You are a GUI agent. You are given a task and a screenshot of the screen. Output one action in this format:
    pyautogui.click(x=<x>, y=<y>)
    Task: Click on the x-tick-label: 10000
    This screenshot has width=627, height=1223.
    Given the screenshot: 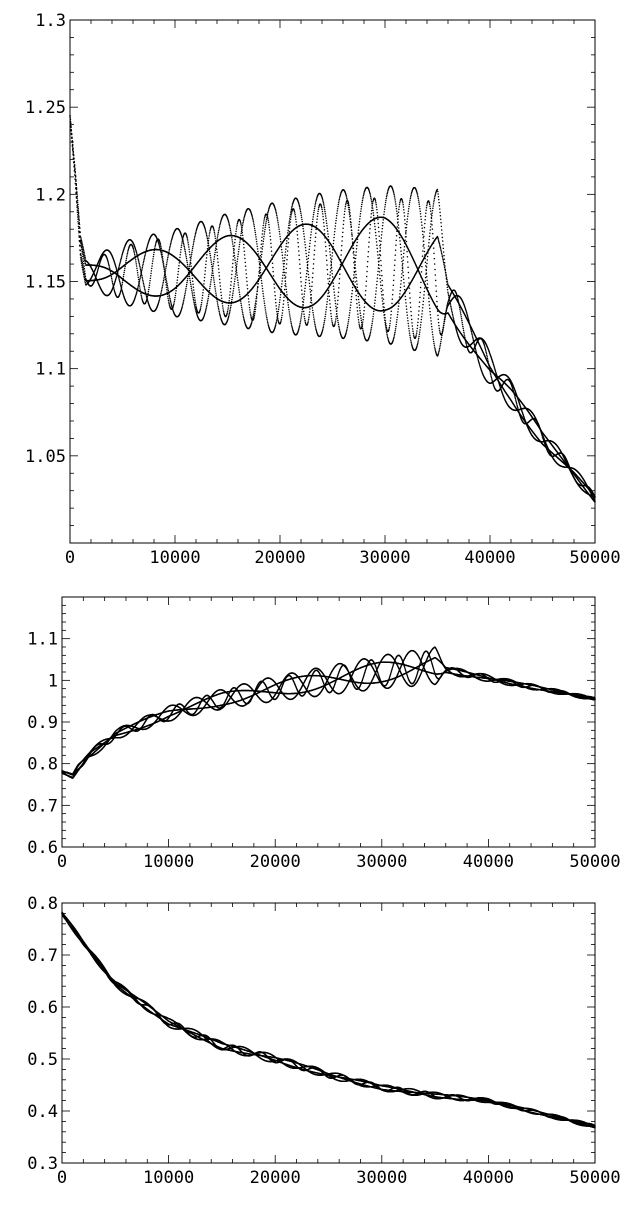 What is the action you would take?
    pyautogui.click(x=174, y=558)
    